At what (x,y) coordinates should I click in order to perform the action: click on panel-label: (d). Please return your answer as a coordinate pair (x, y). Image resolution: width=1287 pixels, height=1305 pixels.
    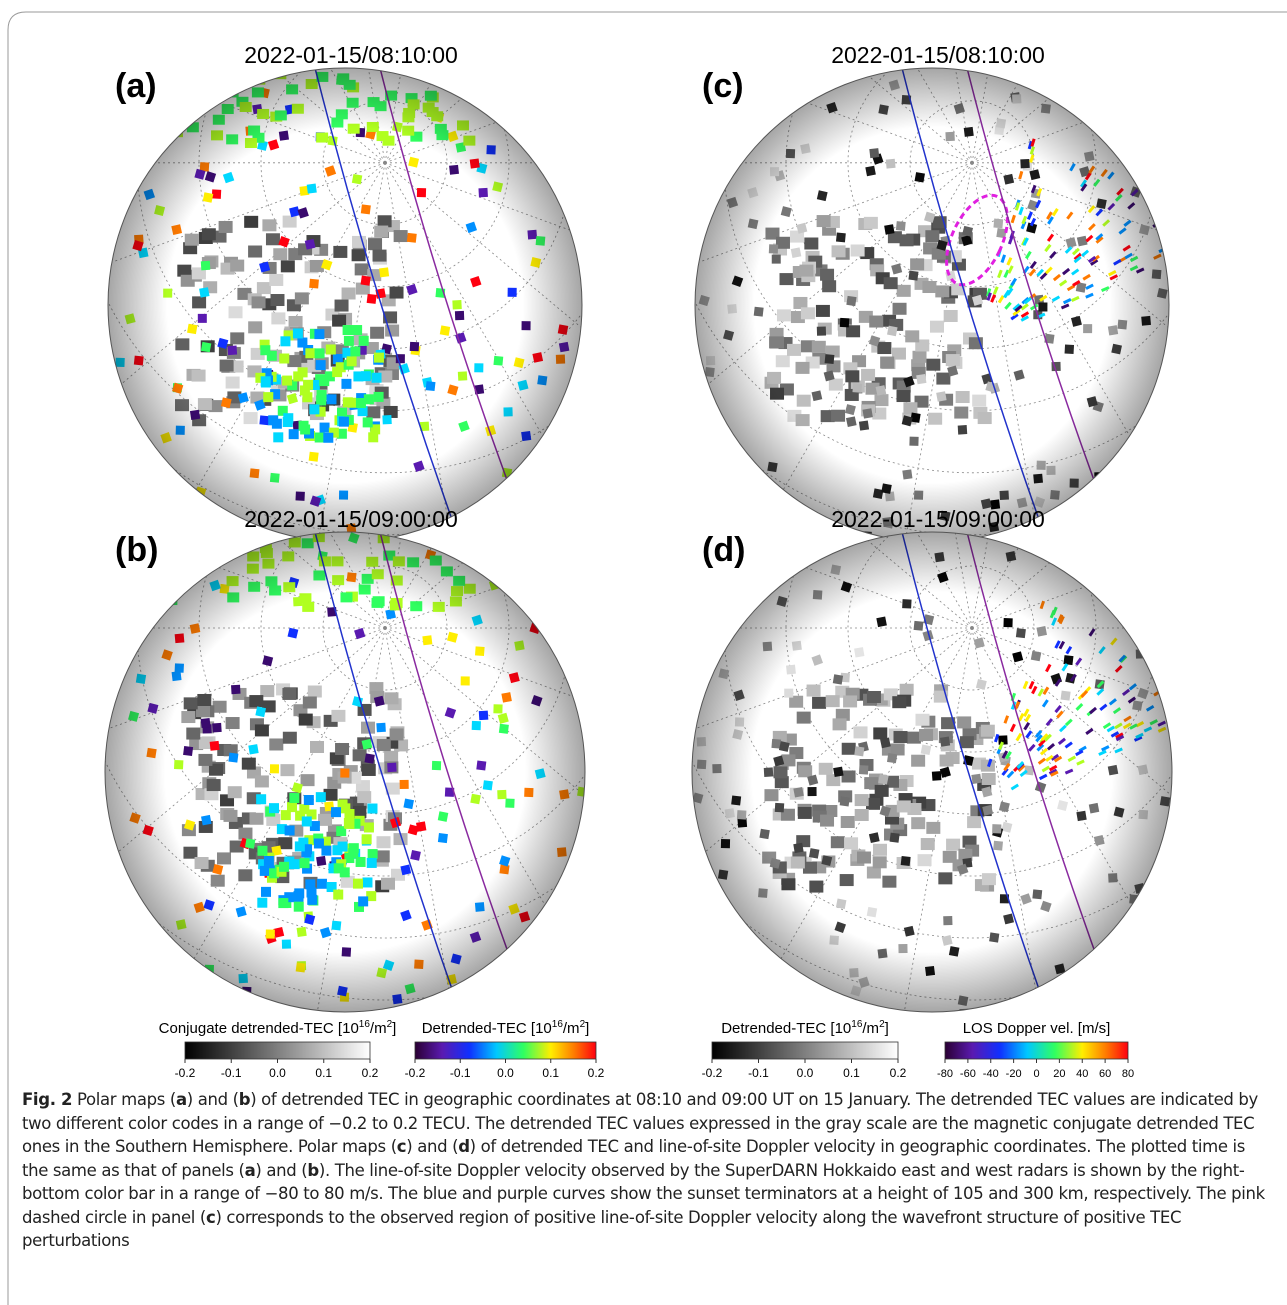
    Looking at the image, I should click on (723, 550).